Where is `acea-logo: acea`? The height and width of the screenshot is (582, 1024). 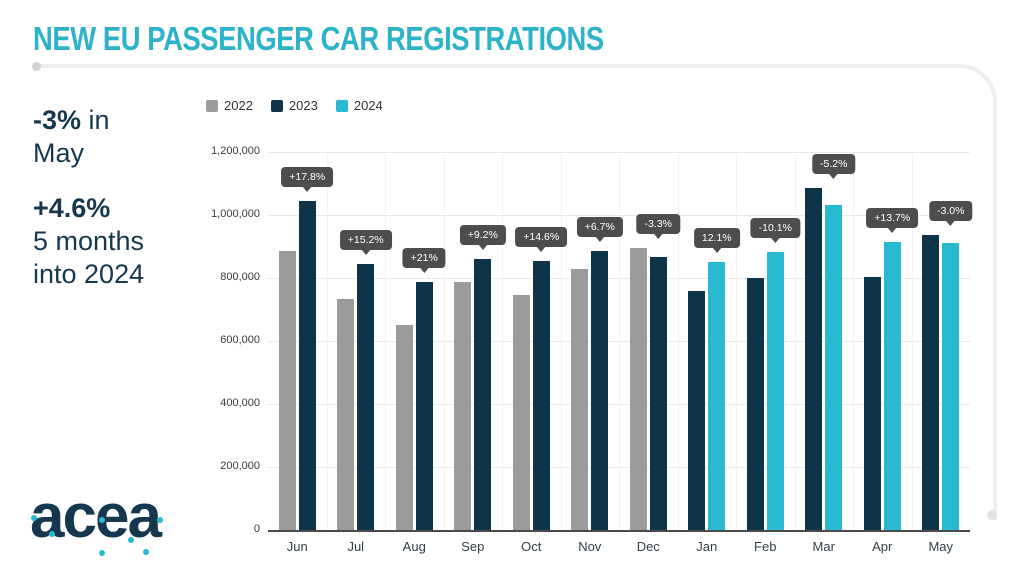 acea-logo: acea is located at coordinates (96, 521).